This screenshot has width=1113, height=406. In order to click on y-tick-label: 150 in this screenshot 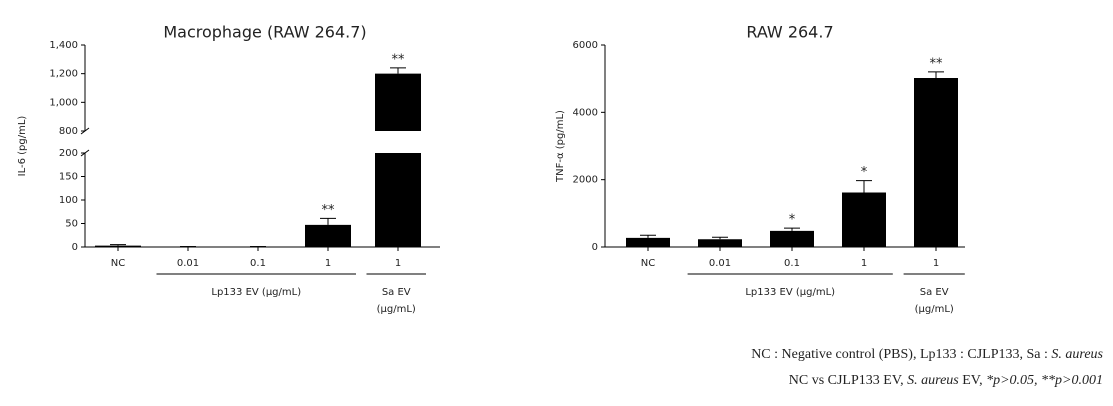, I will do `click(68, 177)`.